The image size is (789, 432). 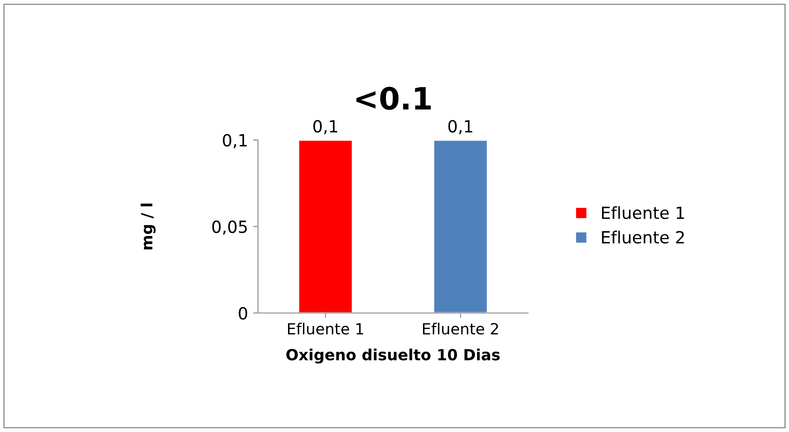 I want to click on legend-label: Efluente 1, so click(x=643, y=213).